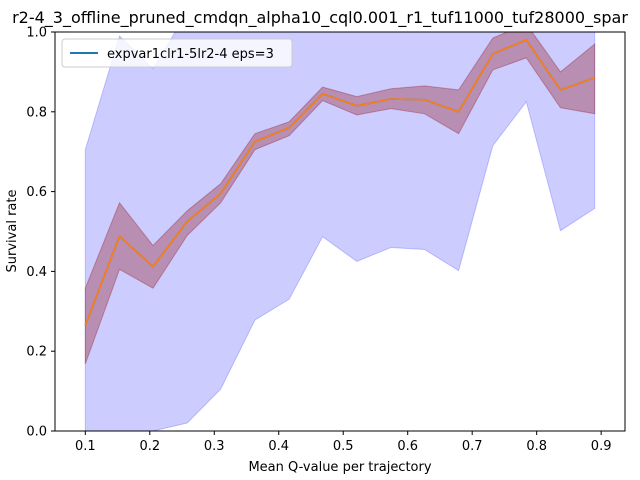 This screenshot has height=480, width=640. What do you see at coordinates (85, 446) in the screenshot?
I see `x-tick-label: 0.1` at bounding box center [85, 446].